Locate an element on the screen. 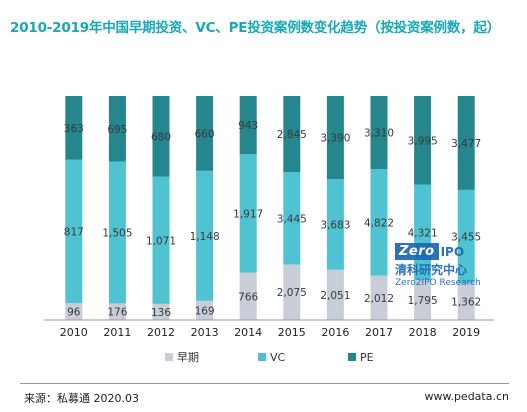 This screenshot has height=412, width=527. watermark-logo-box: Zero is located at coordinates (417, 251).